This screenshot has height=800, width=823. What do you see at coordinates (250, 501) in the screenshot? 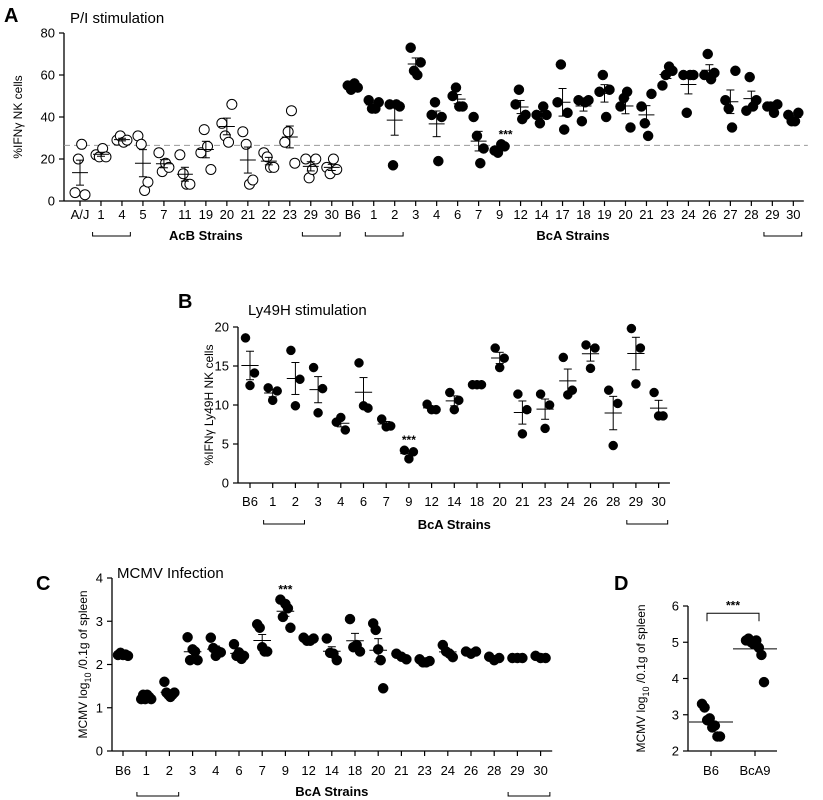
I see `panel-b-x-tick-label: B6` at bounding box center [250, 501].